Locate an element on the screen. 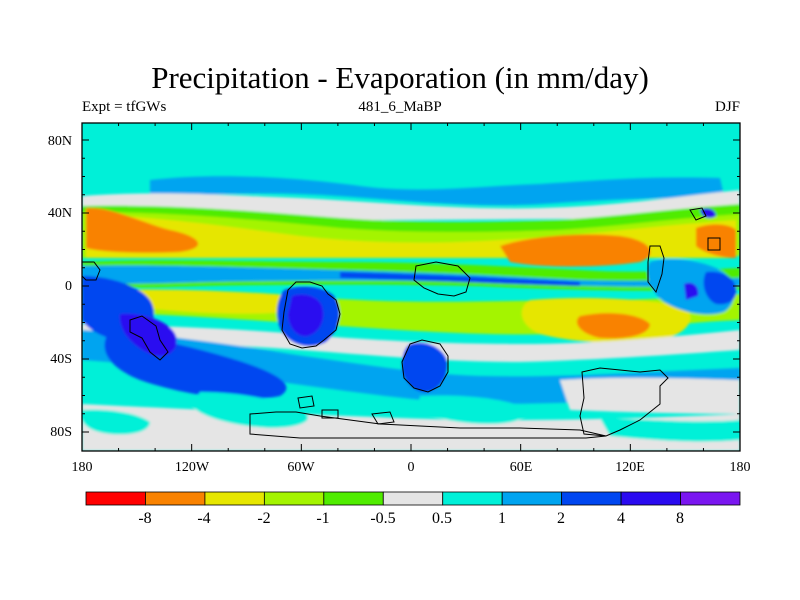  map-title: Precipitation - Evaporation (in mm/day) is located at coordinates (400, 77).